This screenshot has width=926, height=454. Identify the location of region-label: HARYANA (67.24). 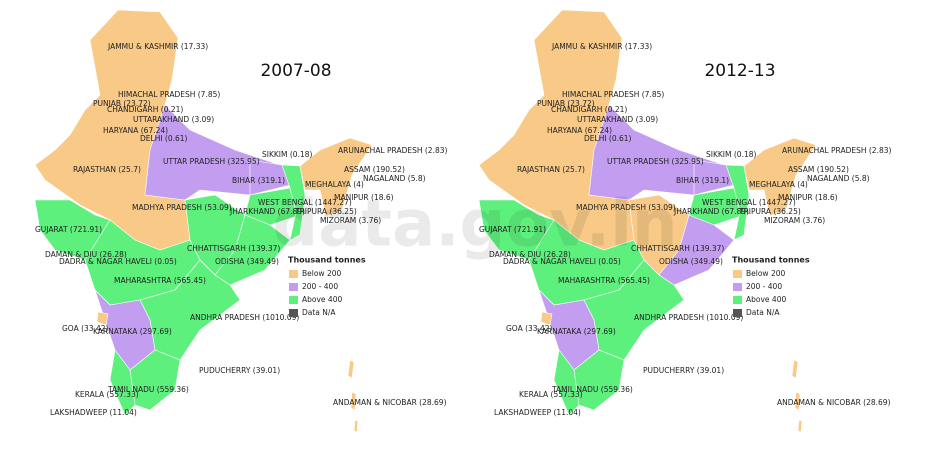
(579, 130).